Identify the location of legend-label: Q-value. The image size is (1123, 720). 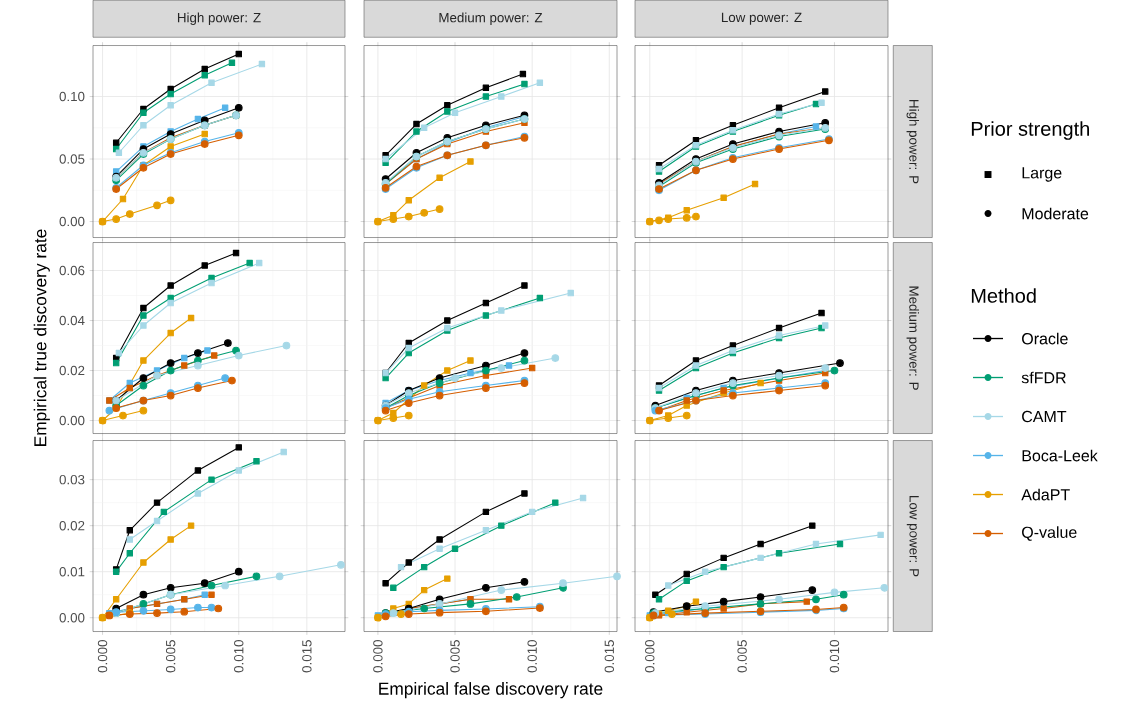
(1049, 534).